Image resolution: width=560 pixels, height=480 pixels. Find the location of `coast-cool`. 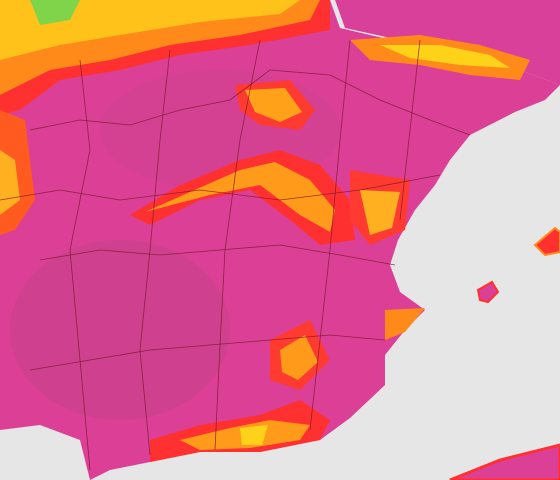

coast-cool is located at coordinates (10, 182).